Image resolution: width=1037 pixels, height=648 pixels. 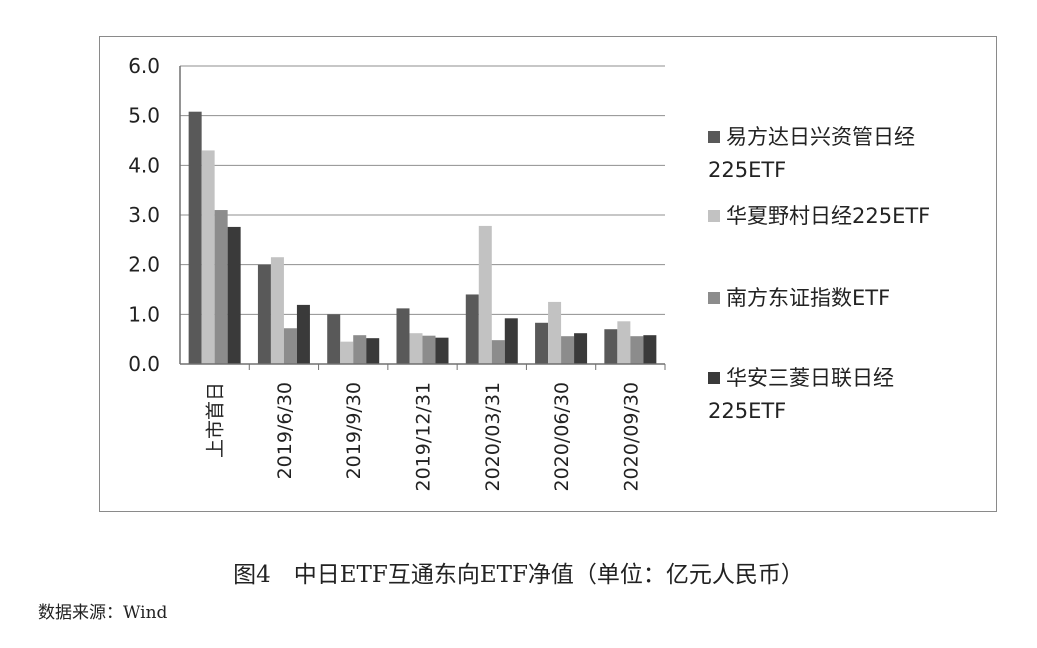 I want to click on data-source: 数据来源：Wind, so click(x=103, y=613).